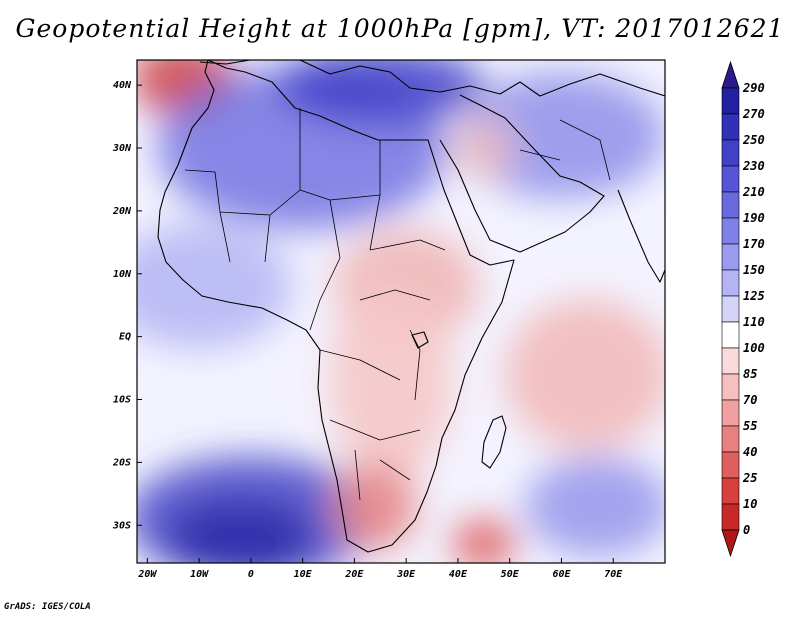 This screenshot has width=800, height=618. What do you see at coordinates (406, 574) in the screenshot?
I see `lon-tick-label: 30E` at bounding box center [406, 574].